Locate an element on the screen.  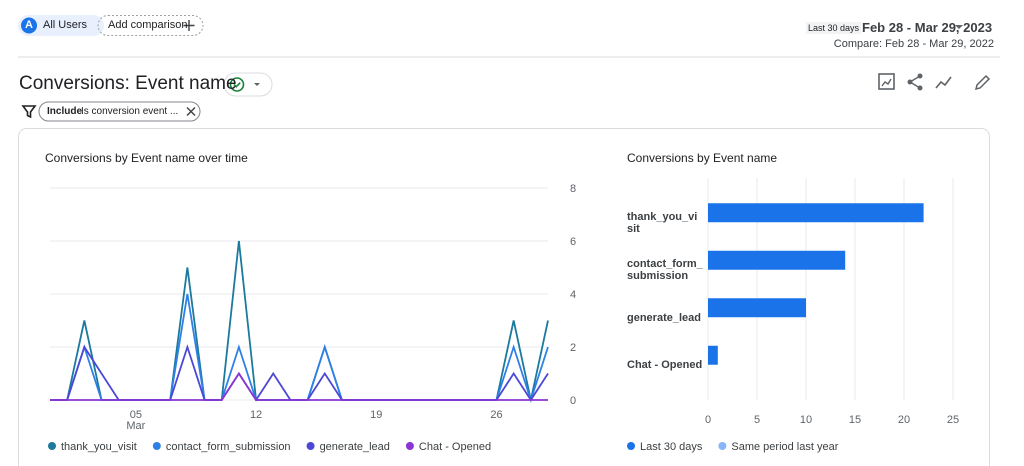
segment-name: All Users is located at coordinates (65, 25).